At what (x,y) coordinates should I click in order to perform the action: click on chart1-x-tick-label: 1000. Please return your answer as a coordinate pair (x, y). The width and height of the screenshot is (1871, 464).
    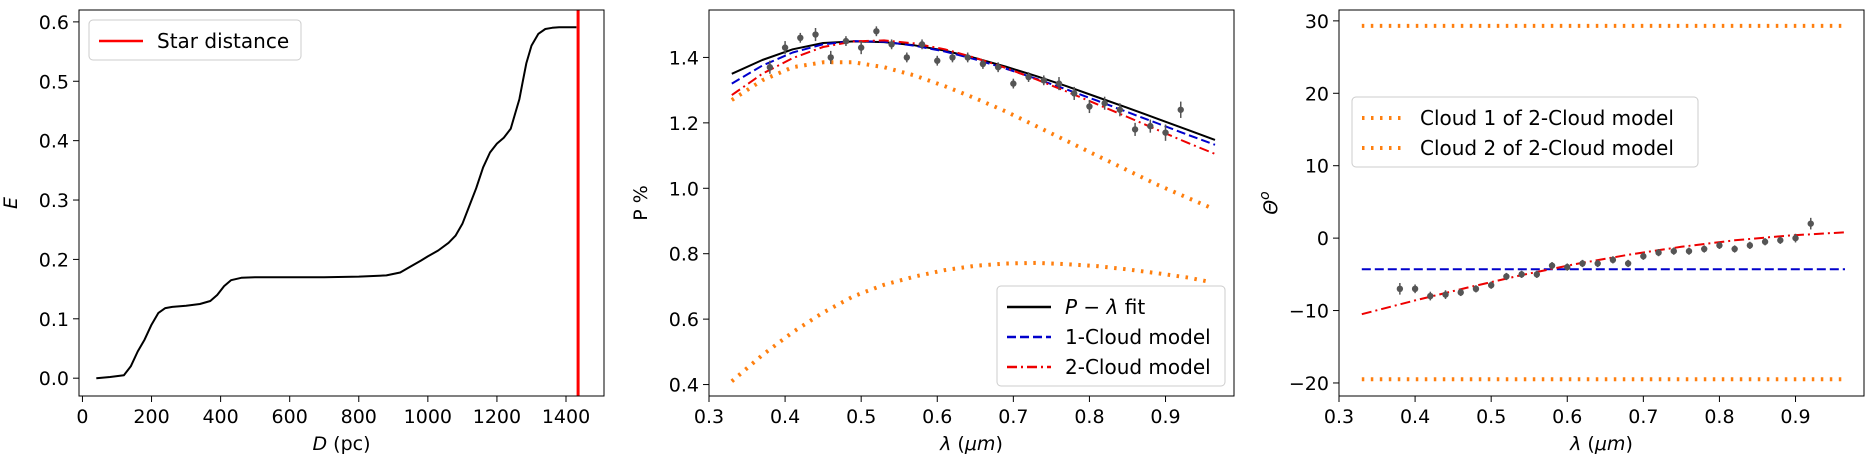
    Looking at the image, I should click on (428, 417).